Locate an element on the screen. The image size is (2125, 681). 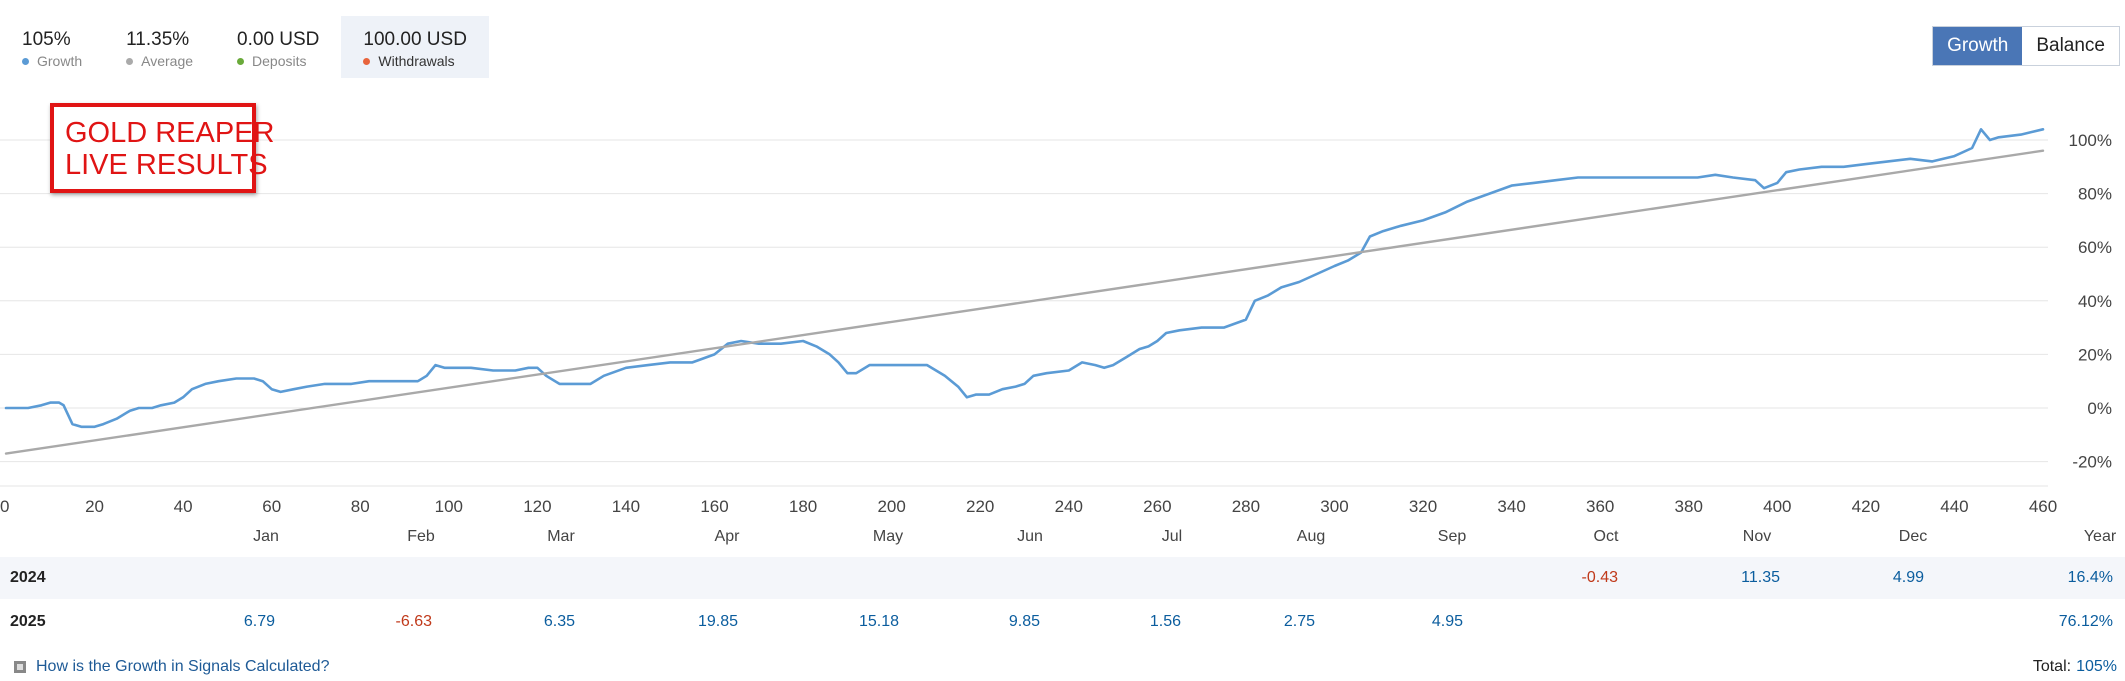
month-header-cell: Apr is located at coordinates (727, 536).